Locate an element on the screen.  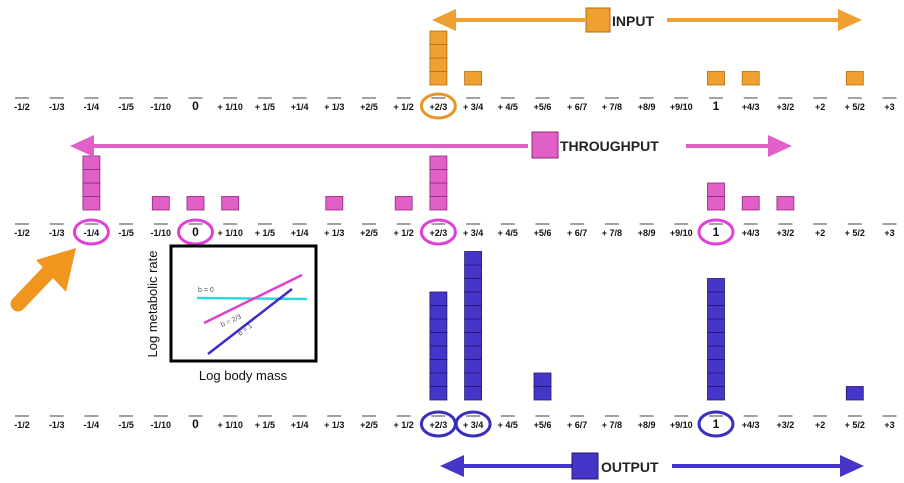
input-circle-marker is located at coordinates (438, 106).